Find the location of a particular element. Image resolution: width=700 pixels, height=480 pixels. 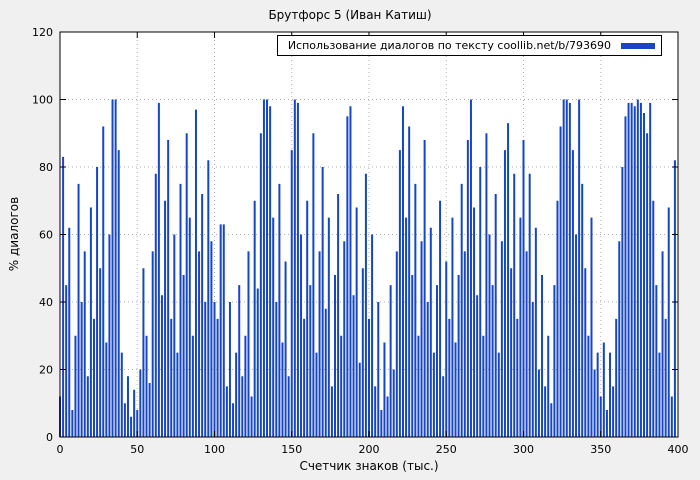

x-tick-label: 0 is located at coordinates (60, 449).